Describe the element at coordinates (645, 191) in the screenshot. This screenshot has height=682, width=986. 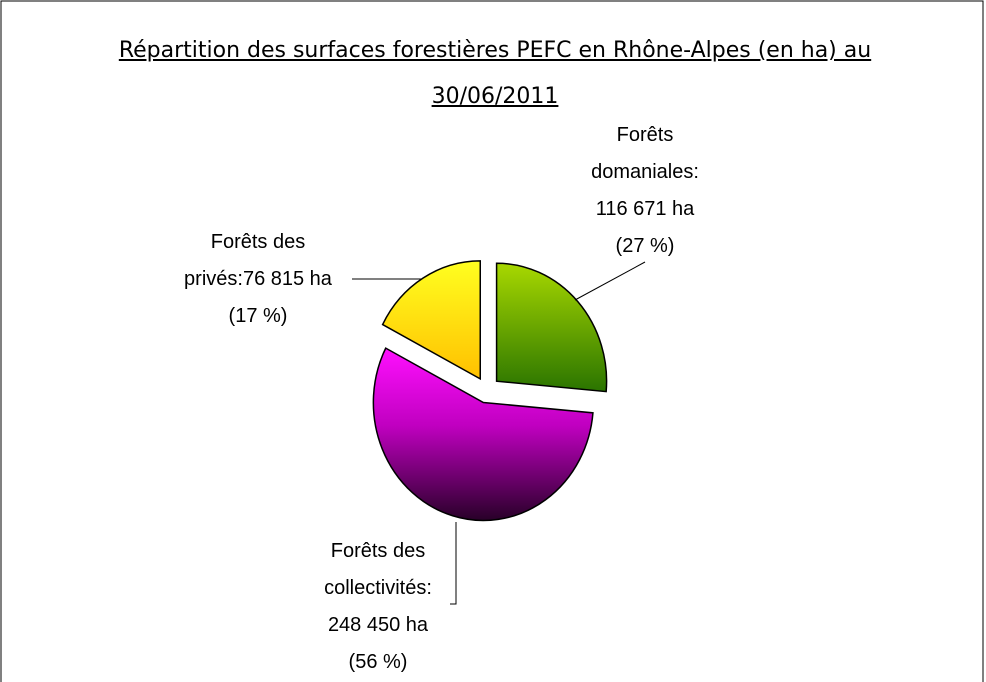
I see `slice-label: Forêts domaniales: 116 671 ha (27 %)` at that location.